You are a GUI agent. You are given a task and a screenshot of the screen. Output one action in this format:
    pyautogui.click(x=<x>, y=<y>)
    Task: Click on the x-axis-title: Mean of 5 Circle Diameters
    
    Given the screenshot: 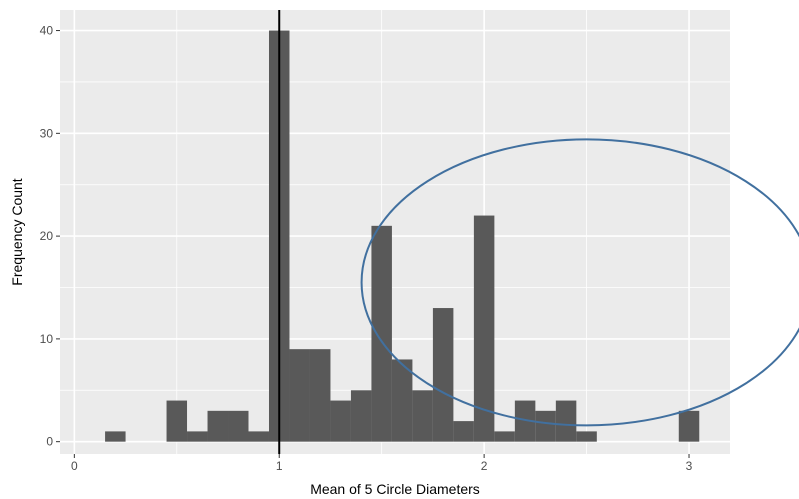 What is the action you would take?
    pyautogui.click(x=395, y=489)
    